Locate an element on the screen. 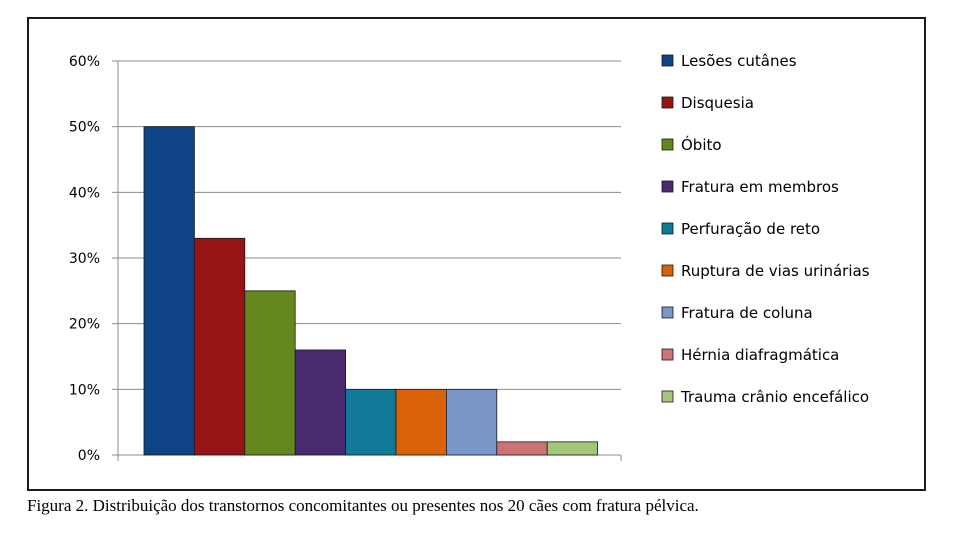  legend-label: Disquesia is located at coordinates (717, 103).